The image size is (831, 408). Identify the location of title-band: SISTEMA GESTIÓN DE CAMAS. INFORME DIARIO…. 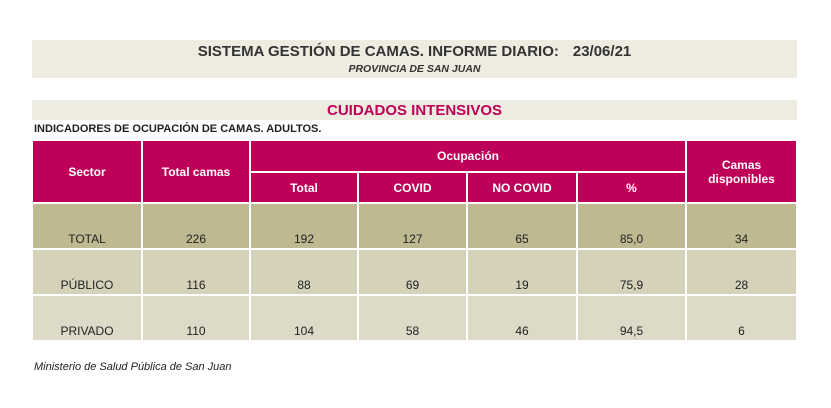
(414, 59).